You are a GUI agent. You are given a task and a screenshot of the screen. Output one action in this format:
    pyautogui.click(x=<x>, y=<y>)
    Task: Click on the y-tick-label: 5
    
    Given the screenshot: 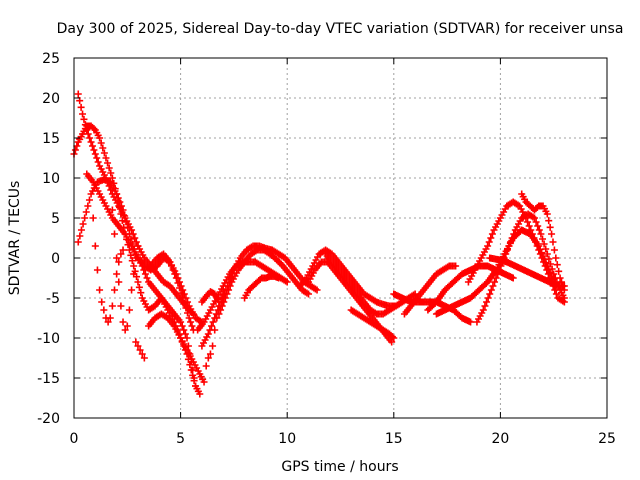 What is the action you would take?
    pyautogui.click(x=55, y=219)
    